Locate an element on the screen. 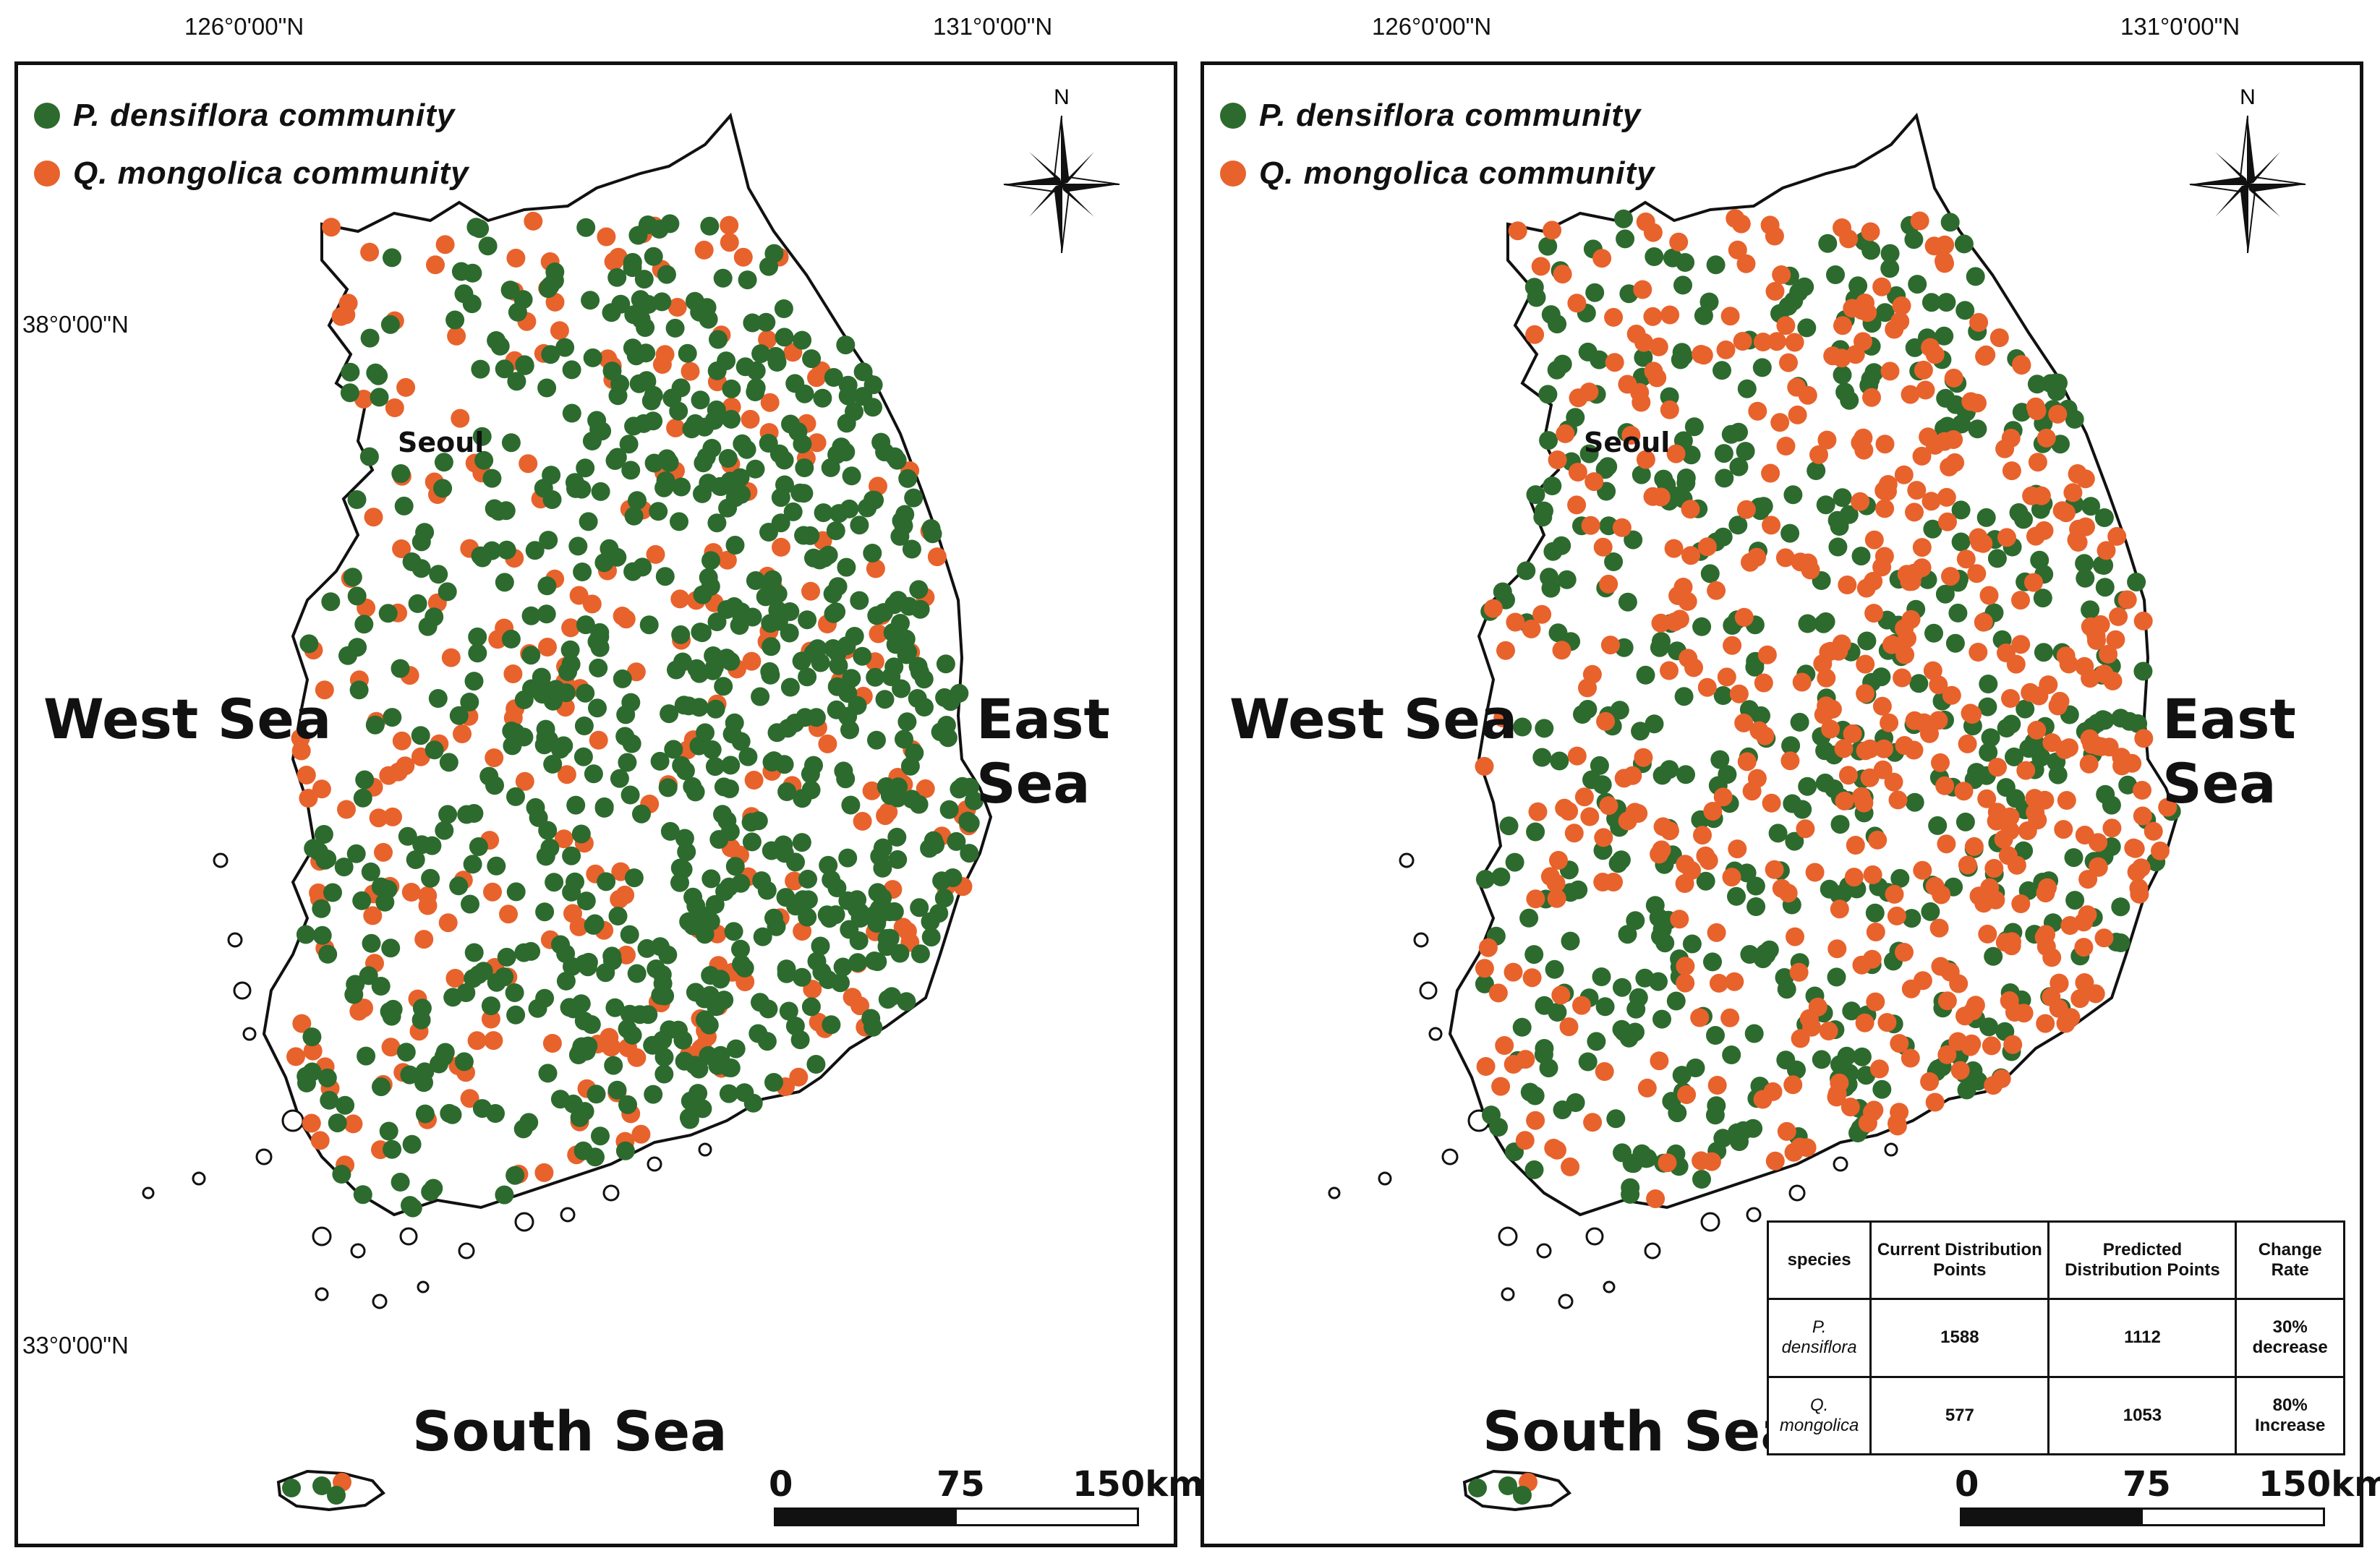 This screenshot has height=1561, width=2380. lon-label-126-right: 126°0'00"N is located at coordinates (1432, 26).